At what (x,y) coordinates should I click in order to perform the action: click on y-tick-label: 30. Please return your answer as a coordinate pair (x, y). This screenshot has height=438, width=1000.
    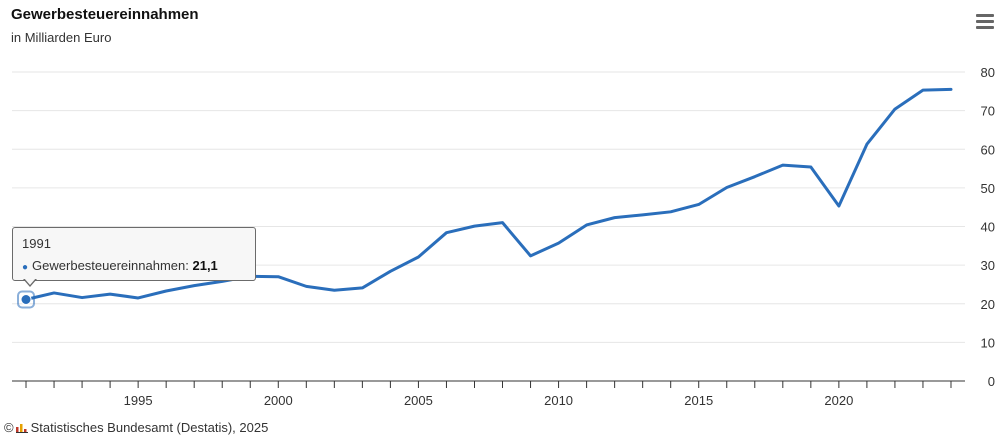
    Looking at the image, I should click on (988, 265).